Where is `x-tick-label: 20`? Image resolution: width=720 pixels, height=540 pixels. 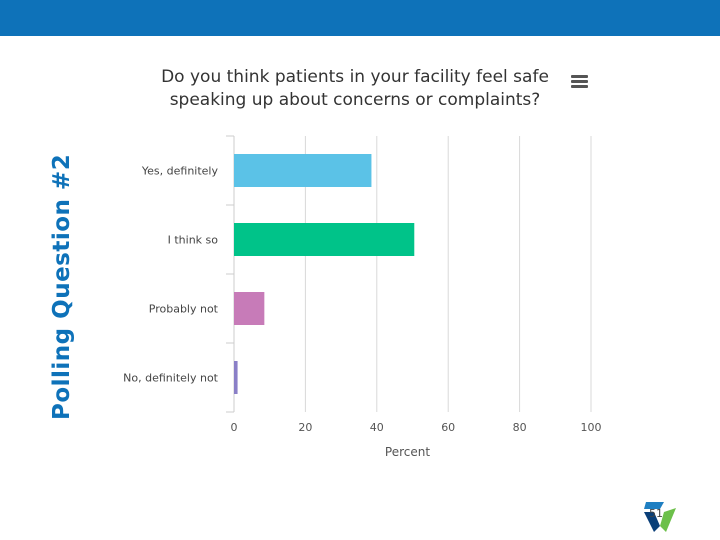 x-tick-label: 20 is located at coordinates (305, 427).